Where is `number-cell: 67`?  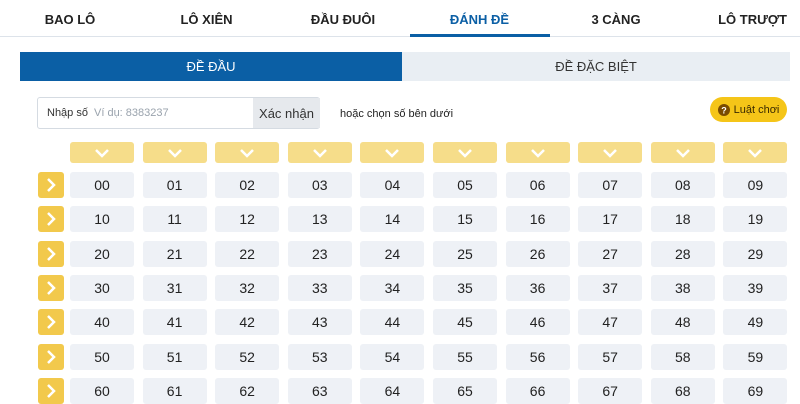
number-cell: 67 is located at coordinates (610, 390).